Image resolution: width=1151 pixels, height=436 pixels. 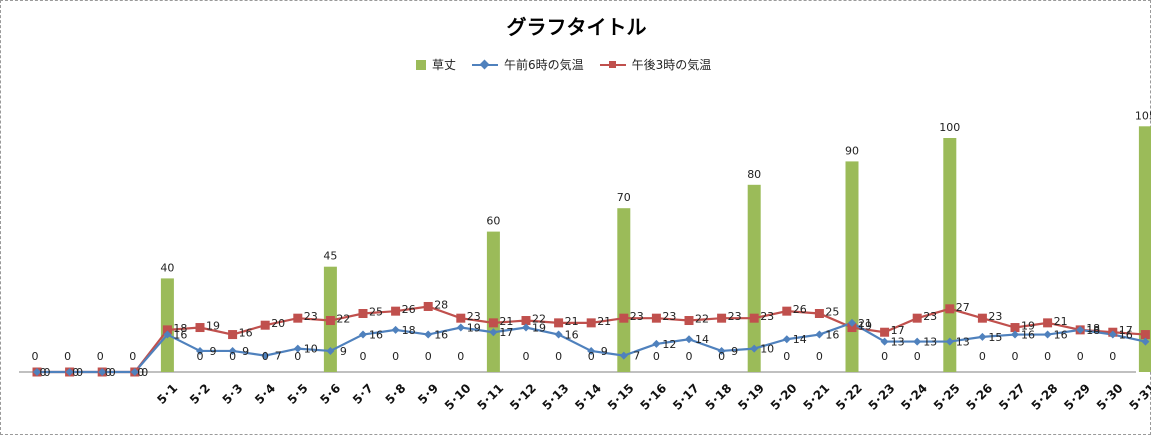 I want to click on data-label-bar-31: 0, so click(x=1047, y=356).